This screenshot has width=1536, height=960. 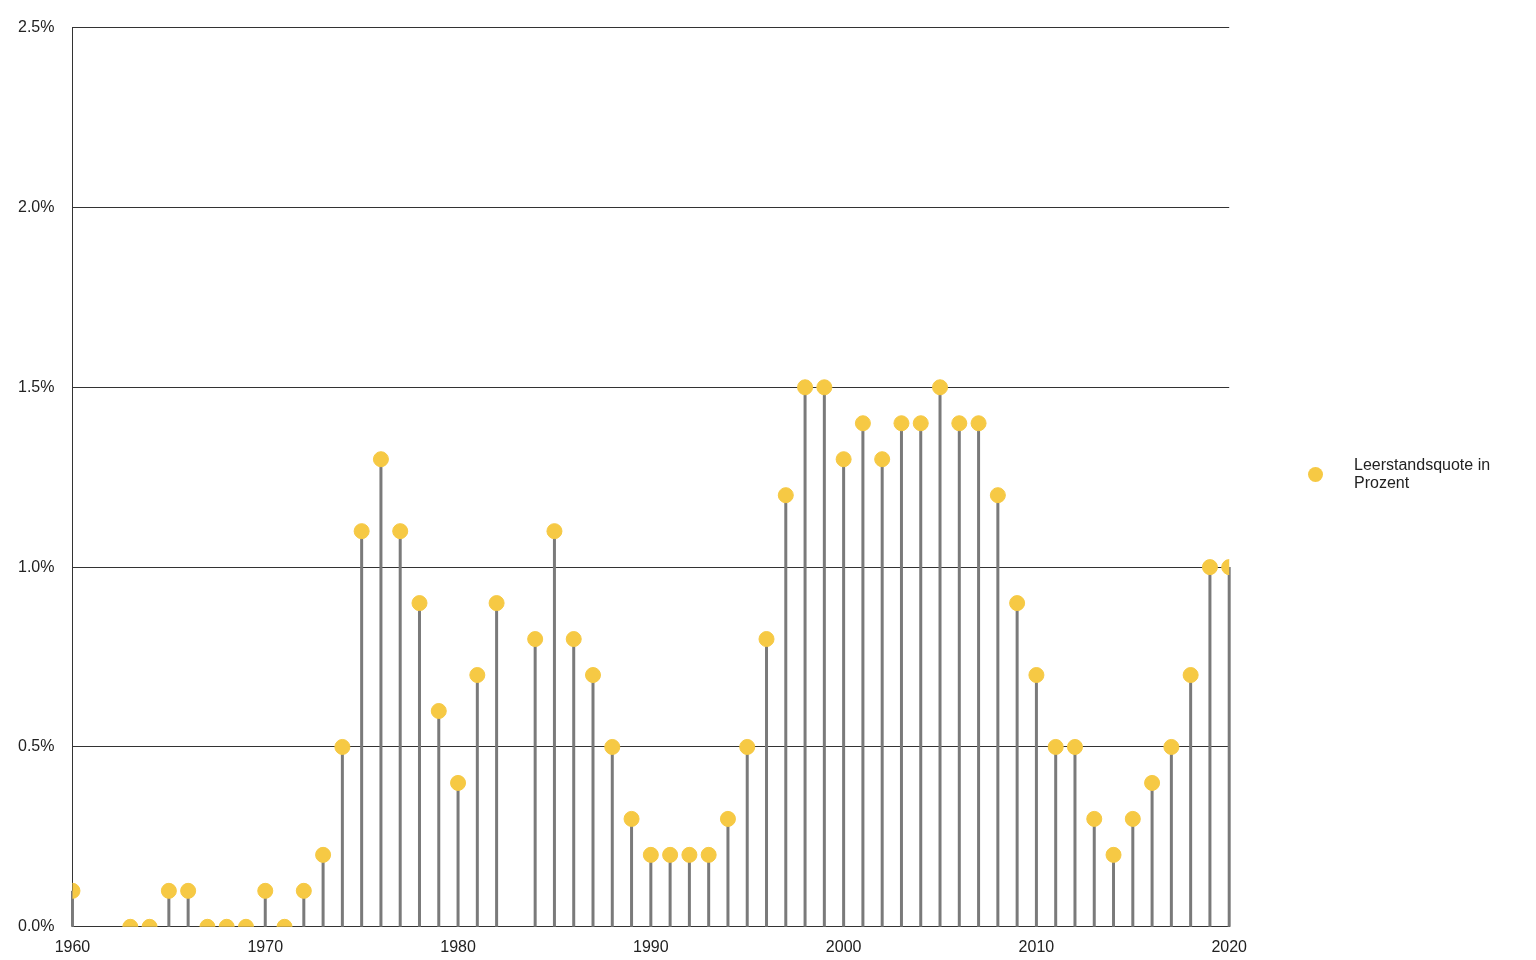 I want to click on y-tick-label: 1.5%, so click(x=36, y=386).